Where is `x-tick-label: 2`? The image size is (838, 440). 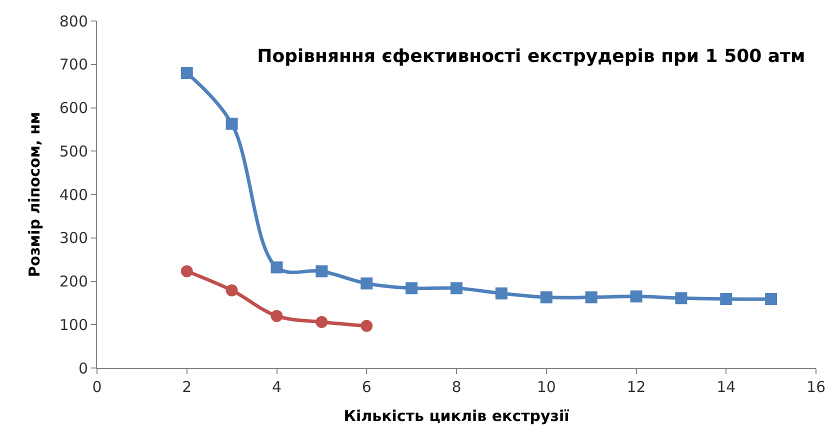
x-tick-label: 2 is located at coordinates (187, 387).